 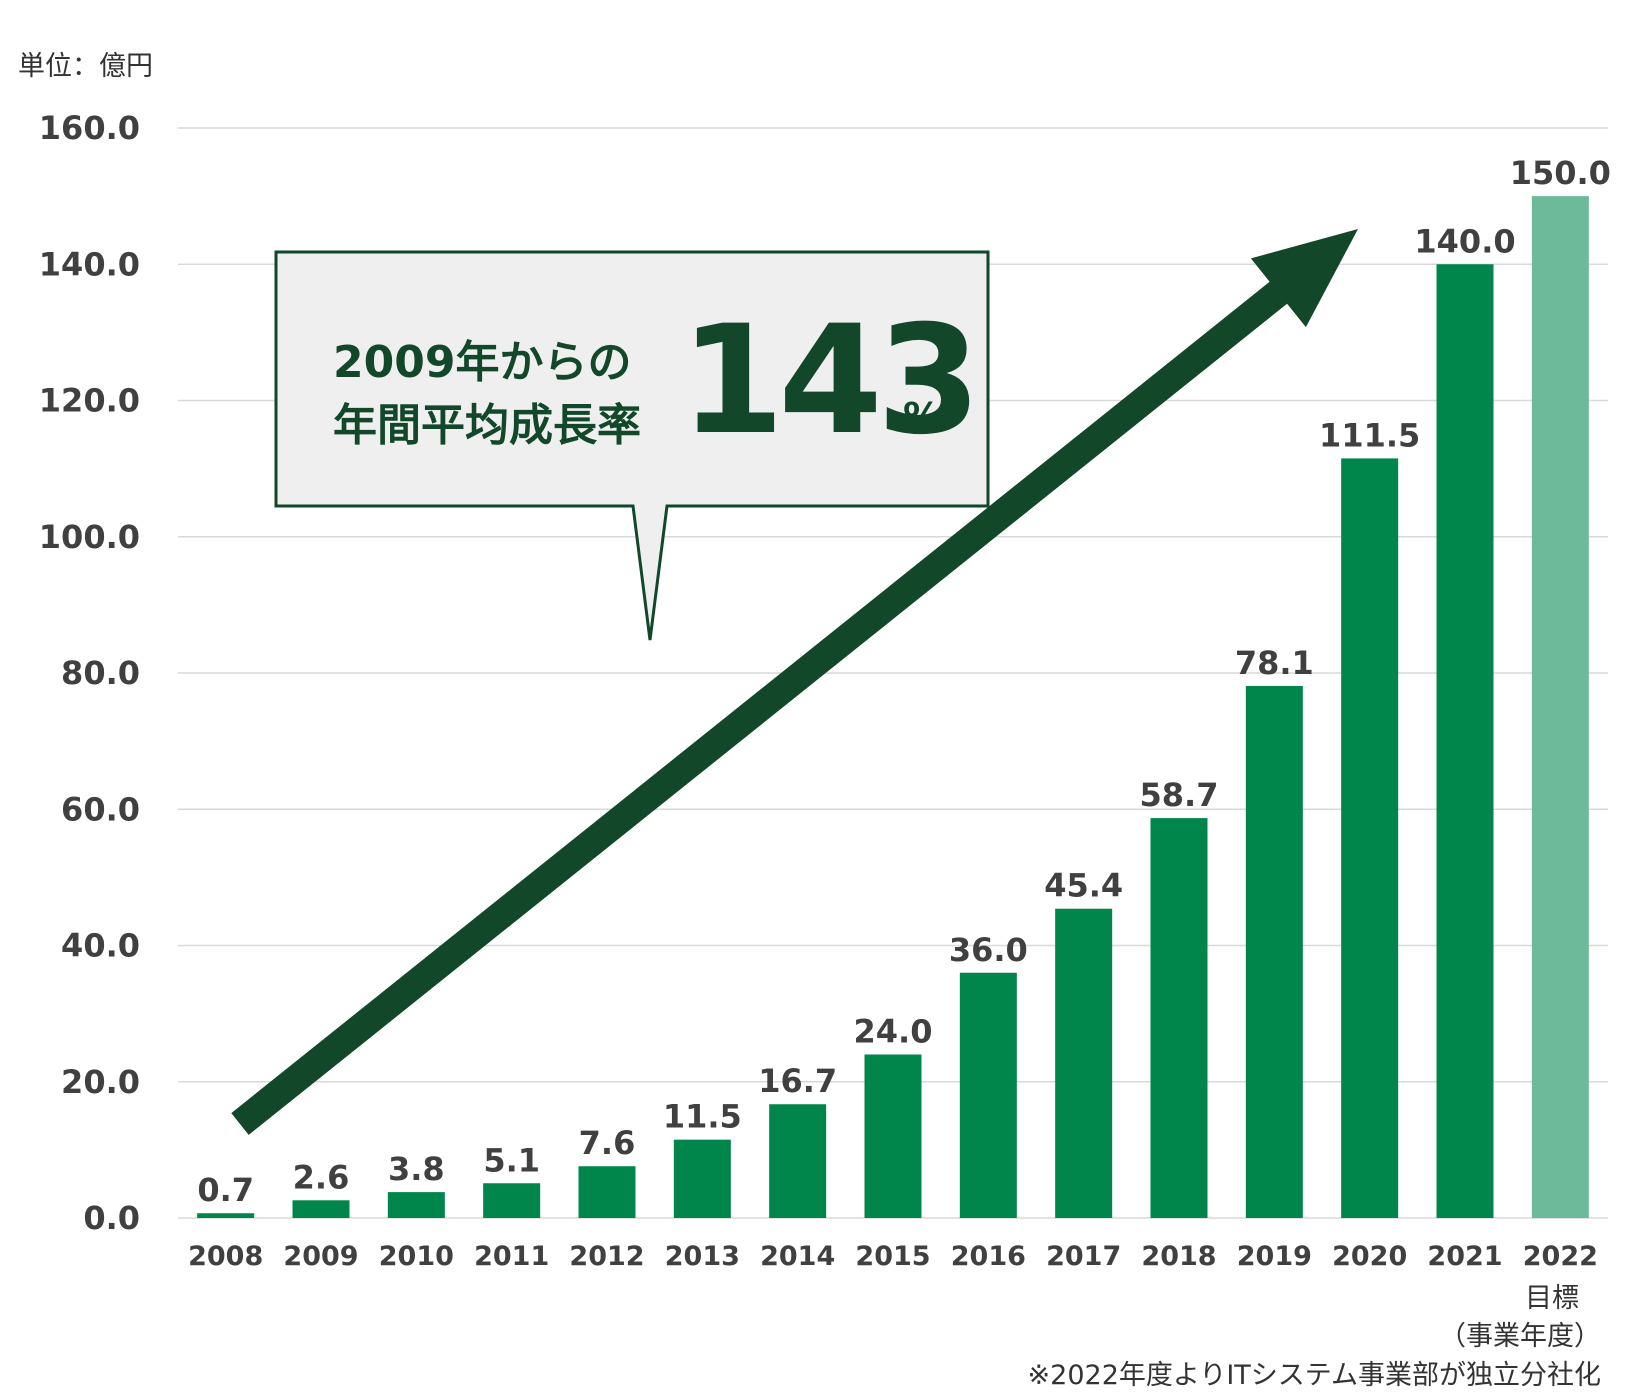 What do you see at coordinates (1178, 1256) in the screenshot?
I see `x-tick-label: 2018` at bounding box center [1178, 1256].